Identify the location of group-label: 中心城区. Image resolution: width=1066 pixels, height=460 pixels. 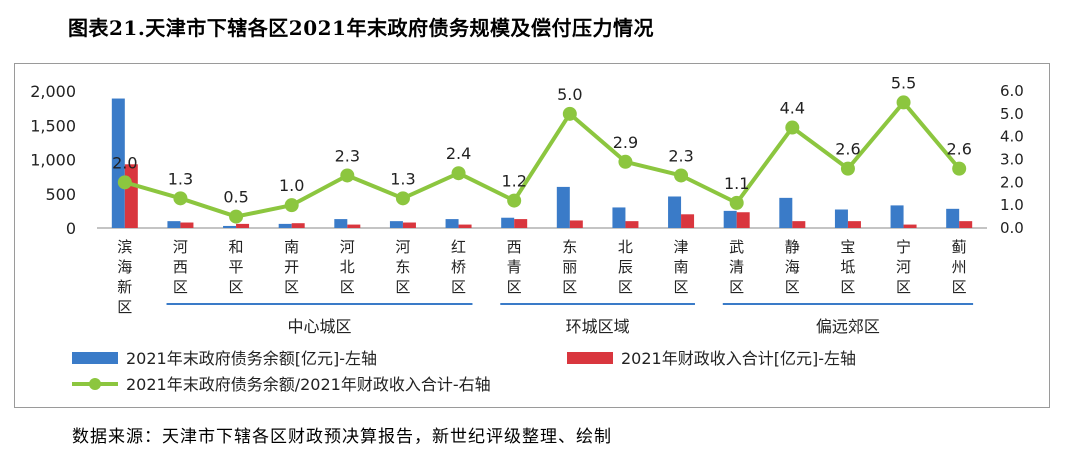
(319, 326).